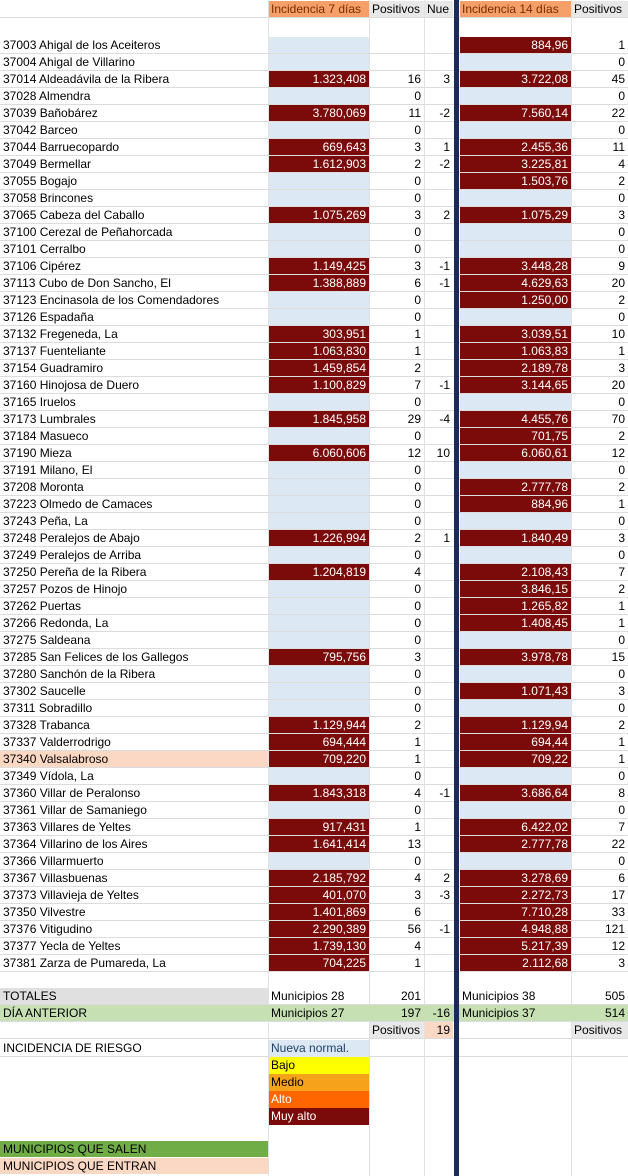  Describe the element at coordinates (314, 1030) in the screenshot. I see `sub-header-row: Positivos 19 Positivos` at that location.